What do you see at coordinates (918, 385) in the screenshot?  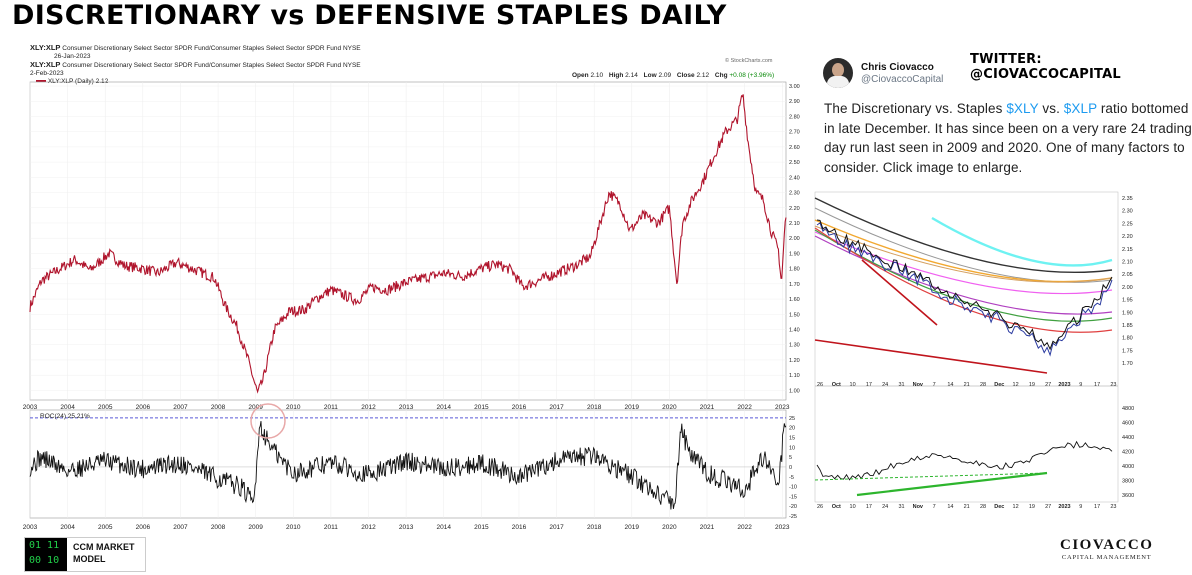 I see `inset-x-label: Nov` at bounding box center [918, 385].